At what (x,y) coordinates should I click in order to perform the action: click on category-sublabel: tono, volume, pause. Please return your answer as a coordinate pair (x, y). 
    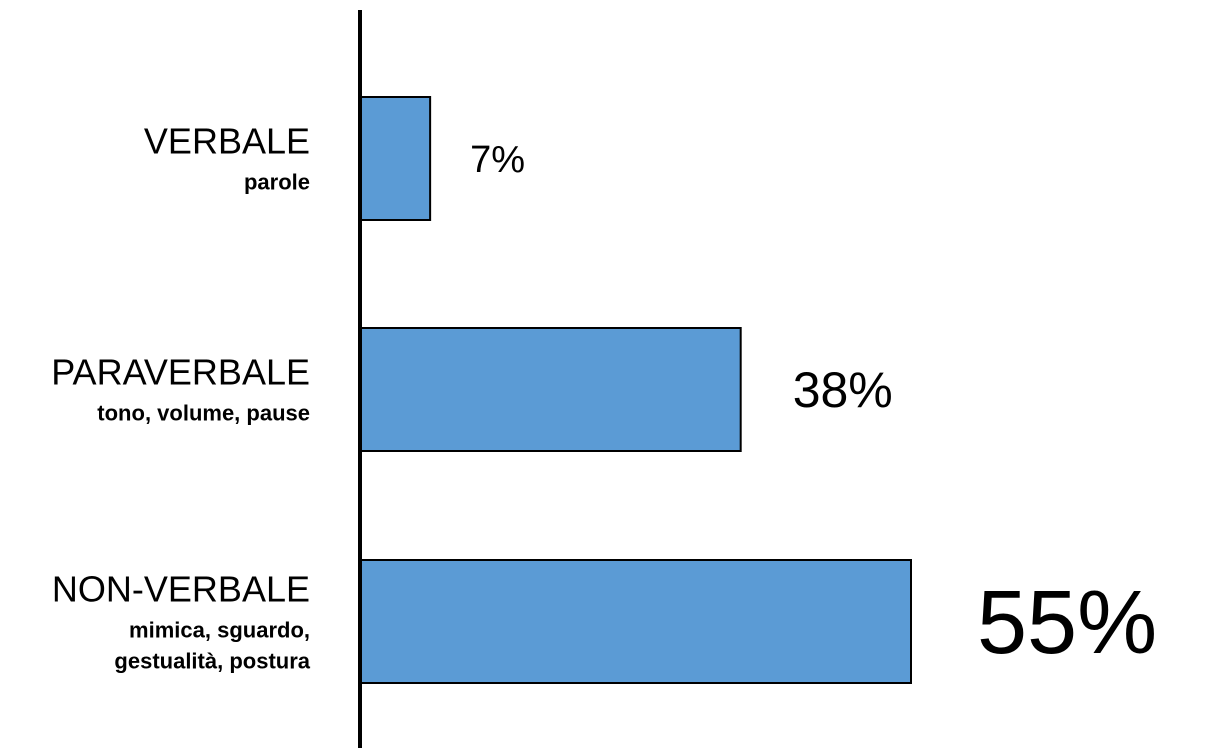
    Looking at the image, I should click on (203, 413).